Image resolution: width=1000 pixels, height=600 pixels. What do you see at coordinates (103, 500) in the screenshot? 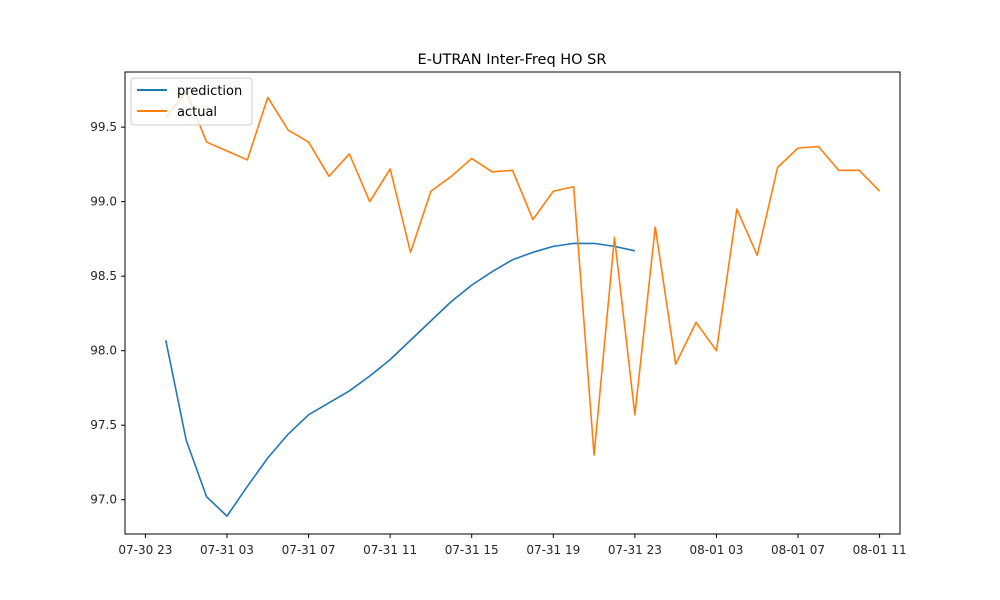
I see `y-tick-label: 97.0` at bounding box center [103, 500].